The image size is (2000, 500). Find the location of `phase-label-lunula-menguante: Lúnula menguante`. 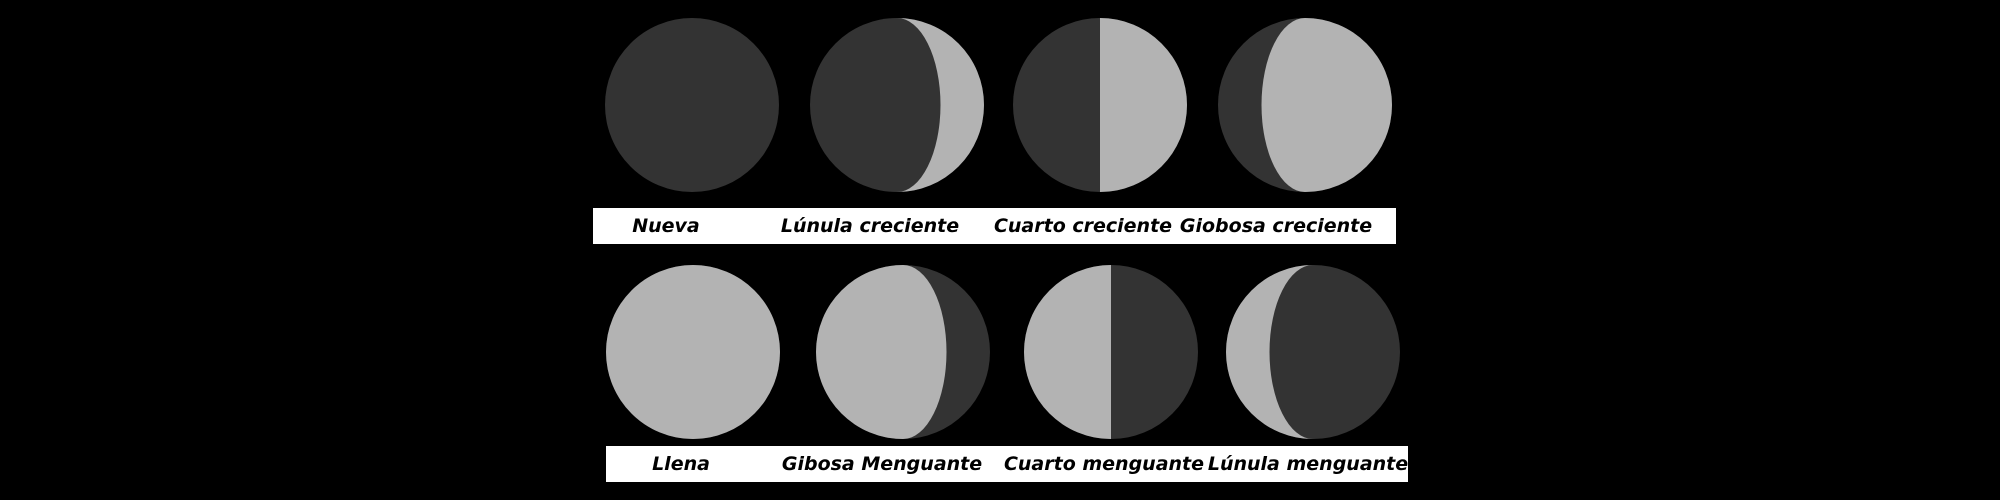

phase-label-lunula-menguante: Lúnula menguante is located at coordinates (1308, 464).